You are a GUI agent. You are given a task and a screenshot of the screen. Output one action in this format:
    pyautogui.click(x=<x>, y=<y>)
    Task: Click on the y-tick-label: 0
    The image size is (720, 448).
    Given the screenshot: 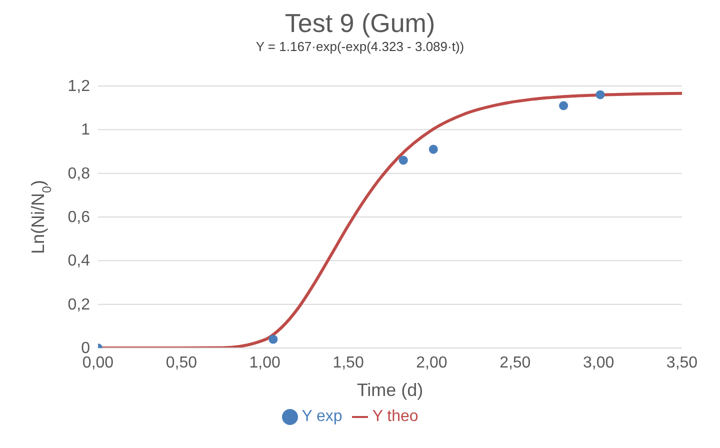 What is the action you would take?
    pyautogui.click(x=85, y=348)
    